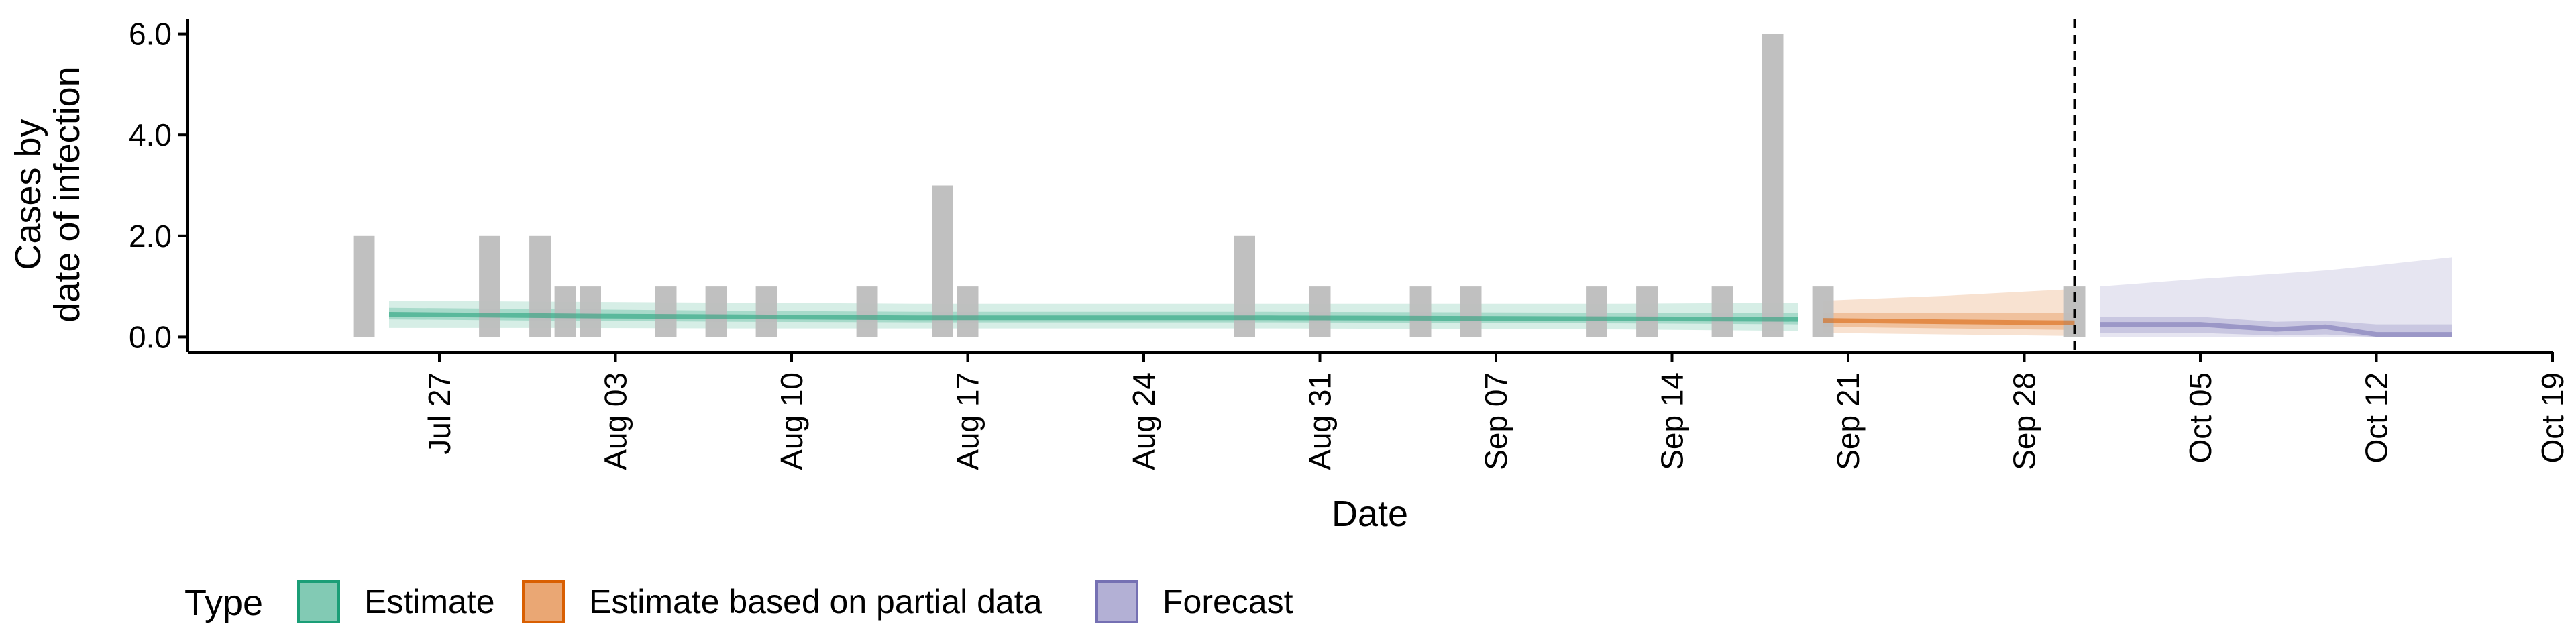 This screenshot has height=644, width=2576. What do you see at coordinates (968, 421) in the screenshot?
I see `x-tick-label: Aug 17` at bounding box center [968, 421].